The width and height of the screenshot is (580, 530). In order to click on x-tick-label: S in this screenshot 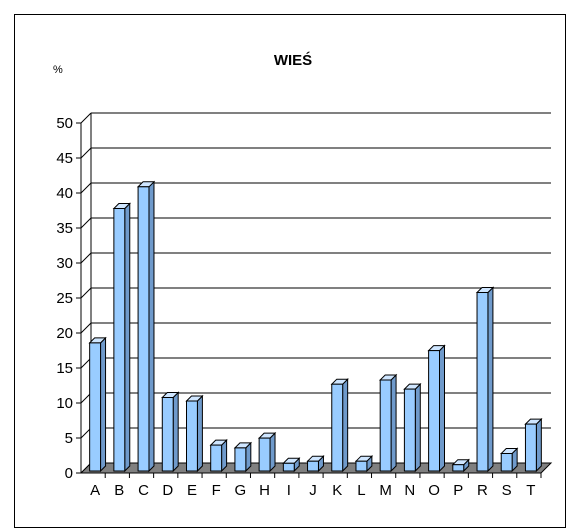, I will do `click(507, 490)`.